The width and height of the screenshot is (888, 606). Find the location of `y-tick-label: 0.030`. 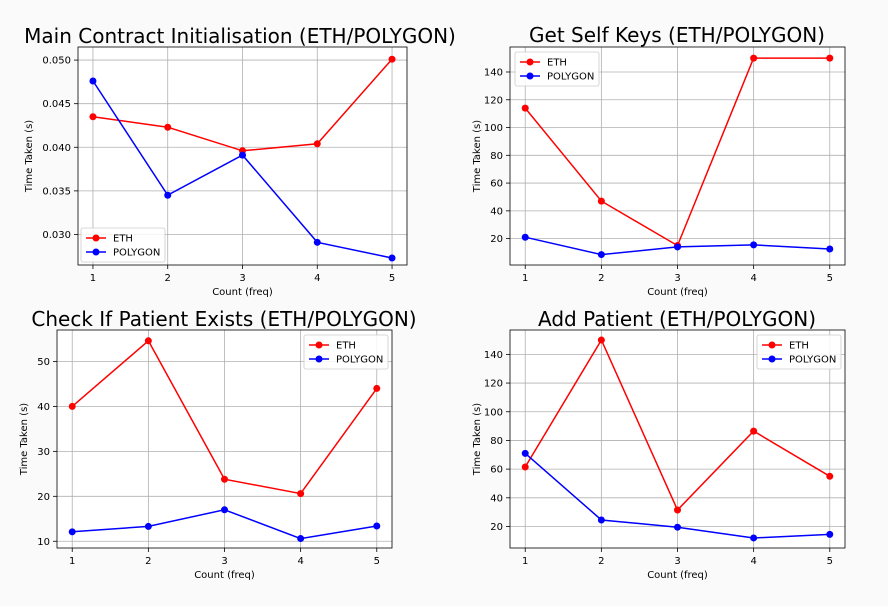

y-tick-label: 0.030 is located at coordinates (56, 235).